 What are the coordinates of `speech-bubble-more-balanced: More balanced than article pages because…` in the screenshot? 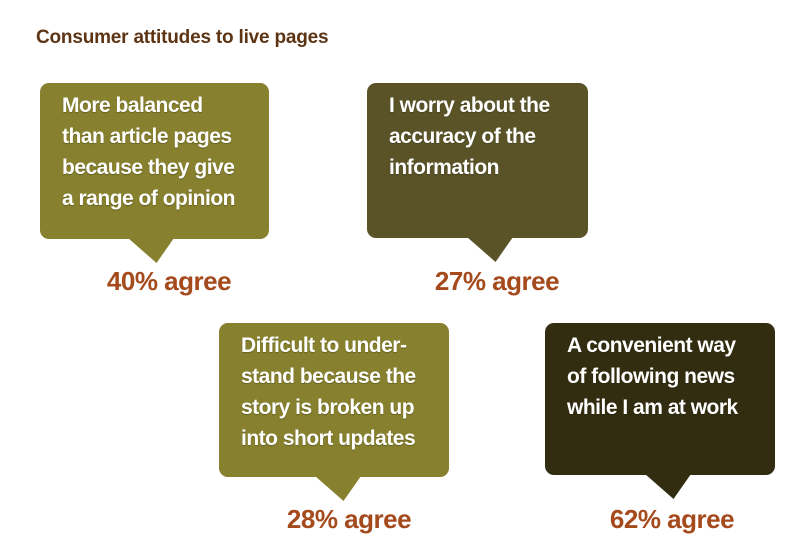 It's located at (154, 173).